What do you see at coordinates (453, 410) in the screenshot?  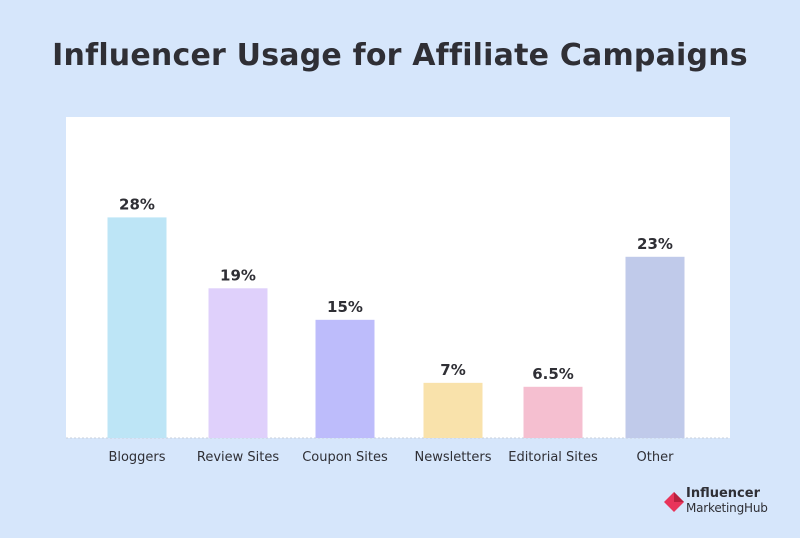 I see `bar-newsletters` at bounding box center [453, 410].